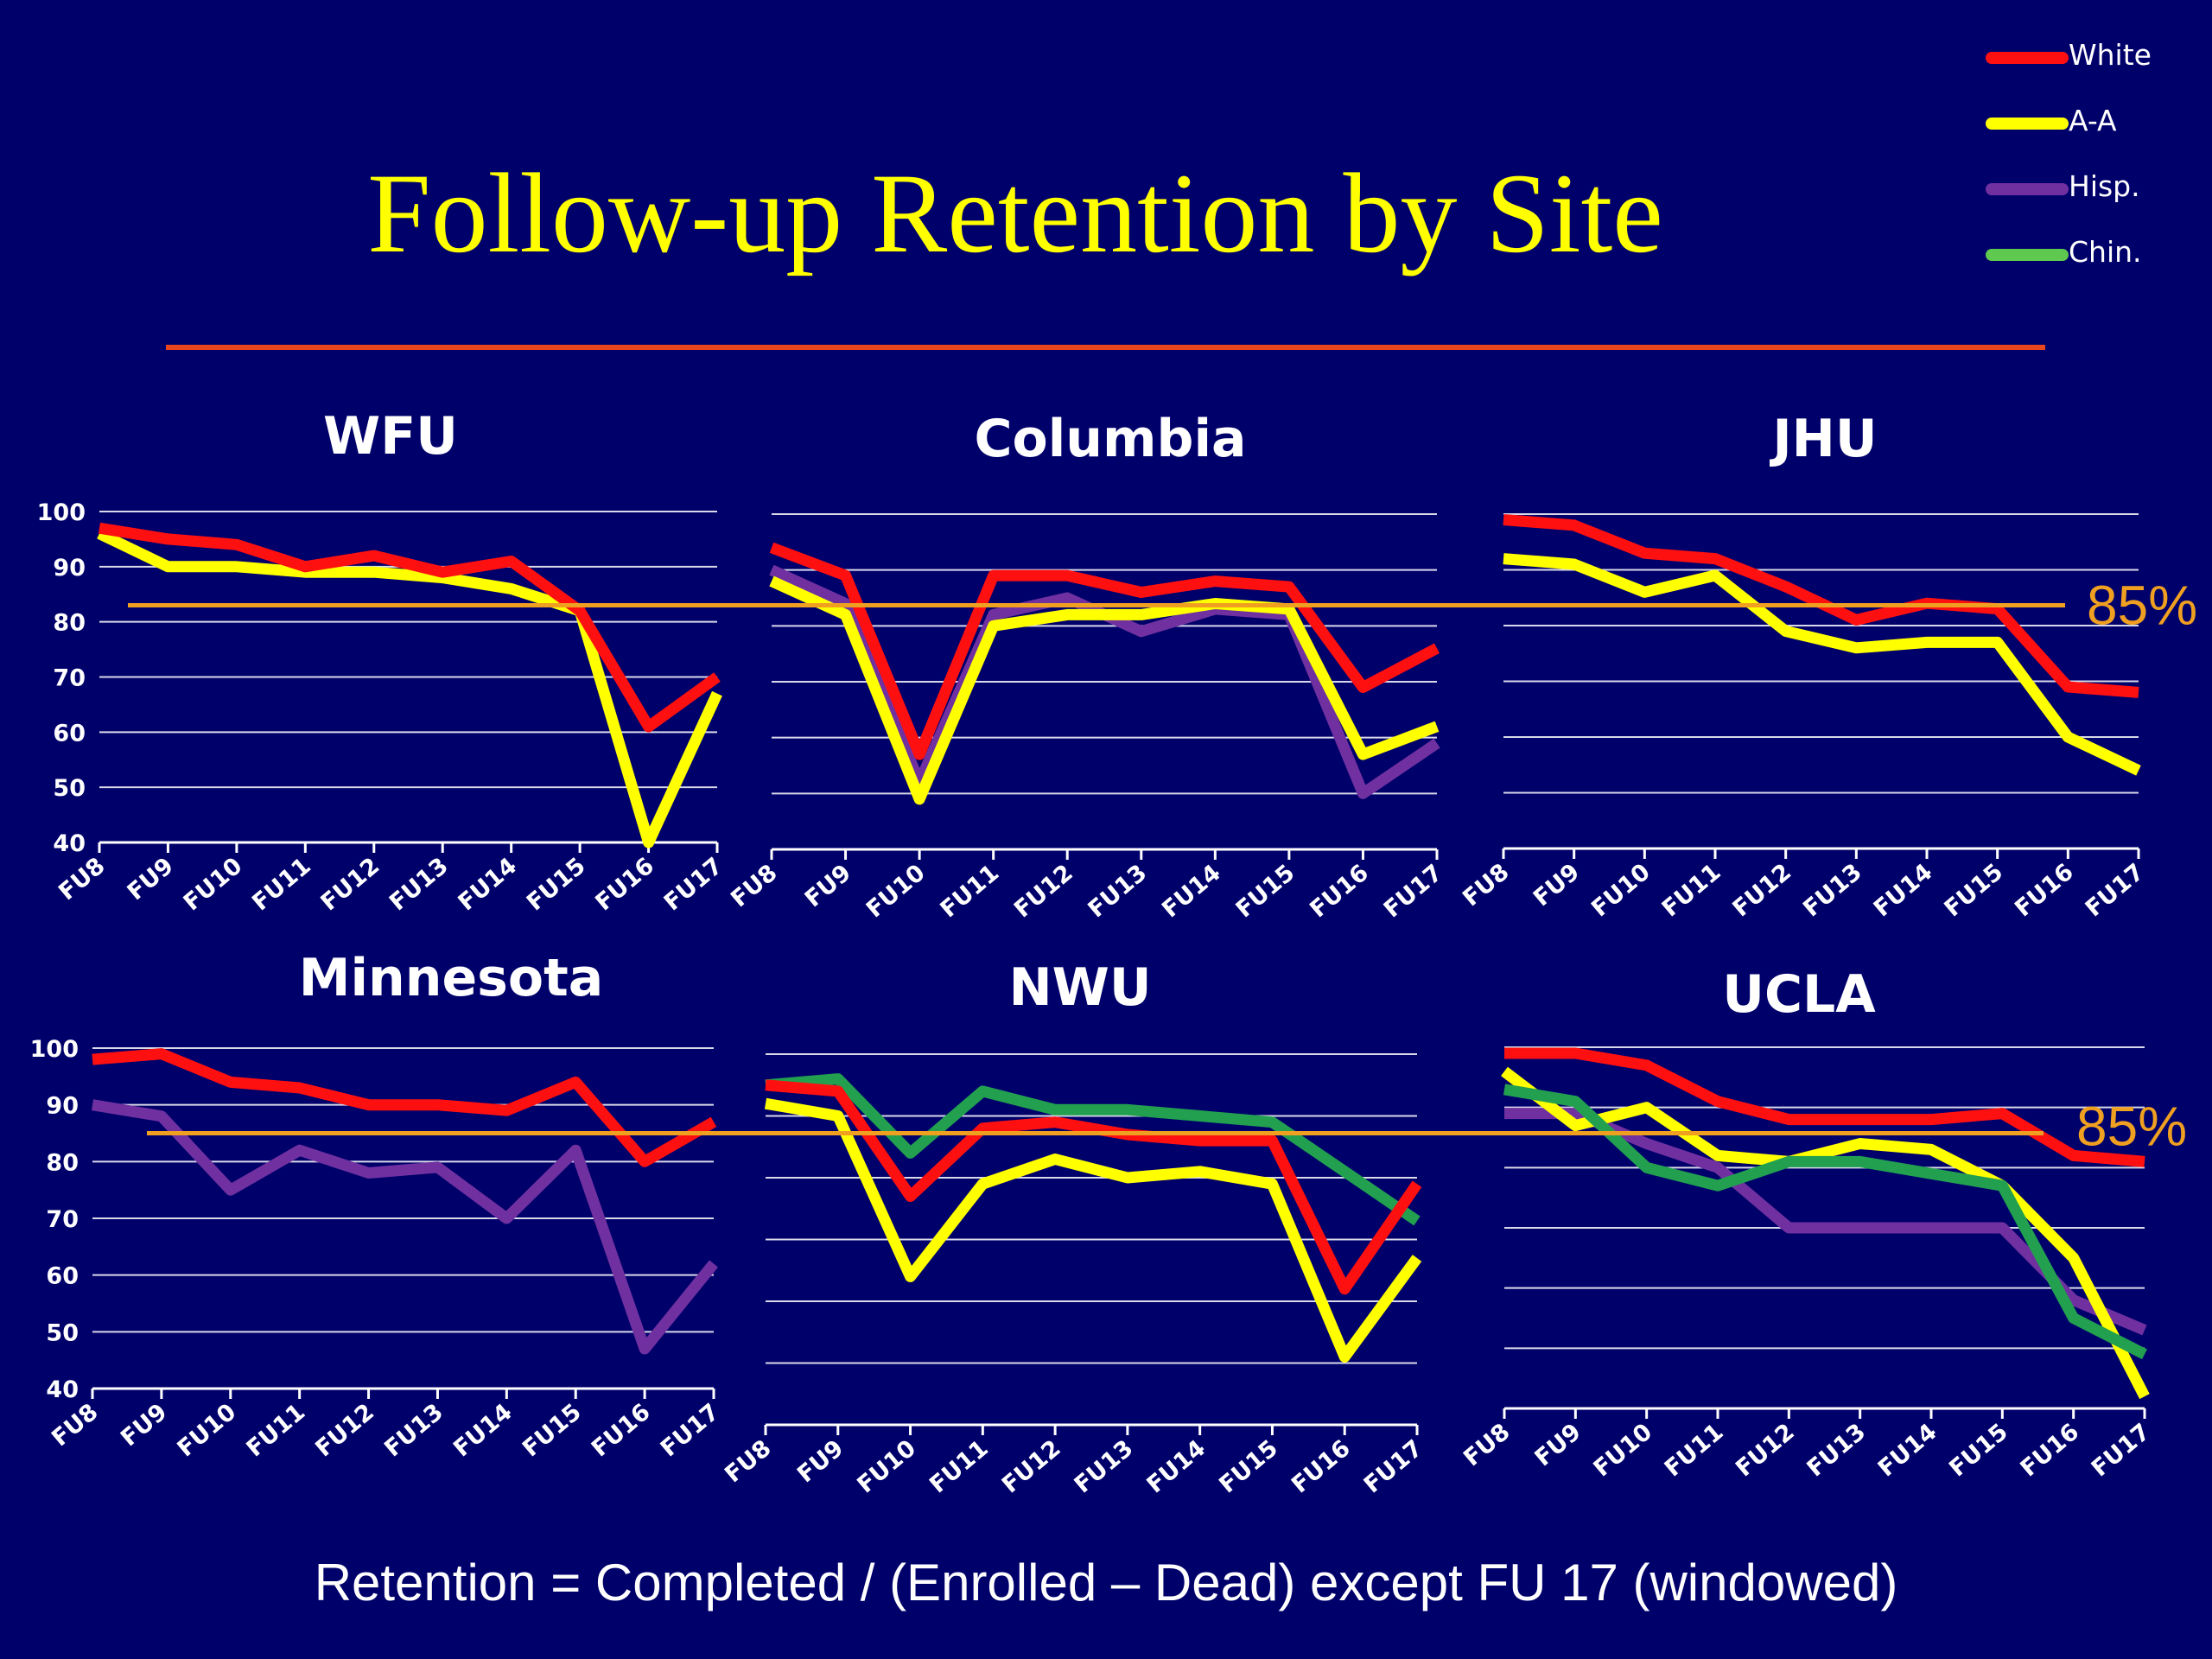  Describe the element at coordinates (2050, 1451) in the screenshot. I see `xtick-label-ucla-fu16: FU16` at that location.